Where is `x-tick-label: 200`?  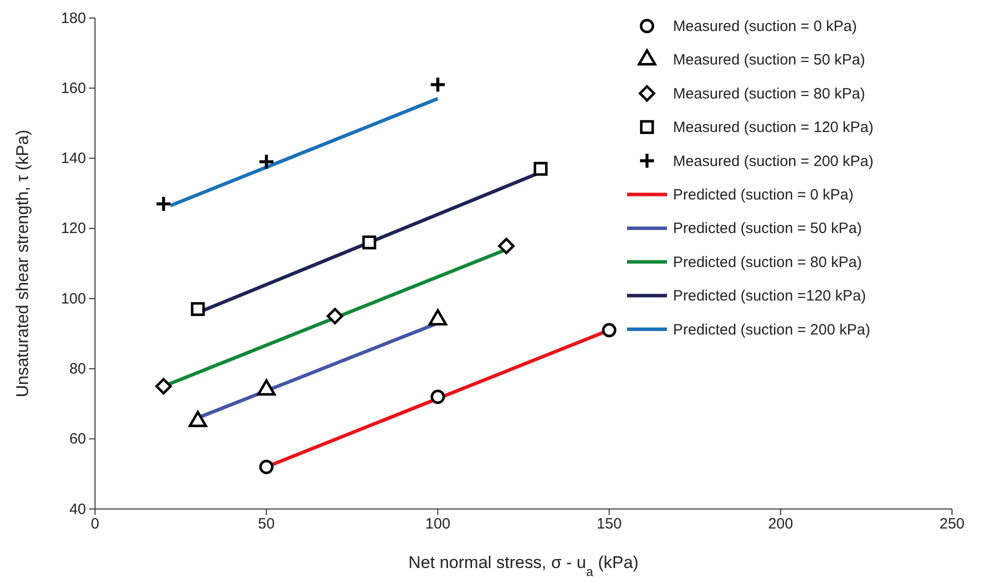
x-tick-label: 200 is located at coordinates (781, 524).